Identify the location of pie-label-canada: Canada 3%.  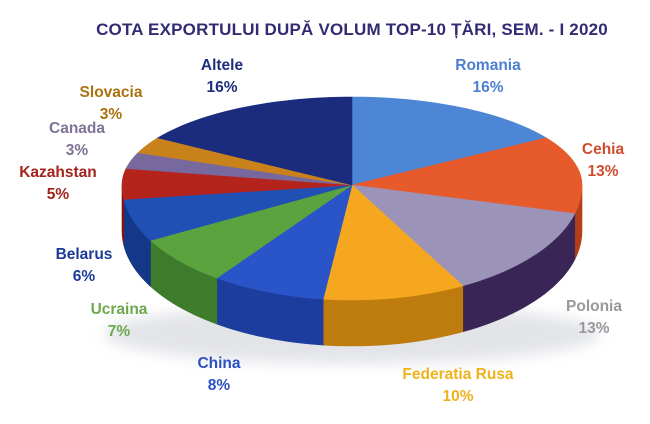
(77, 140).